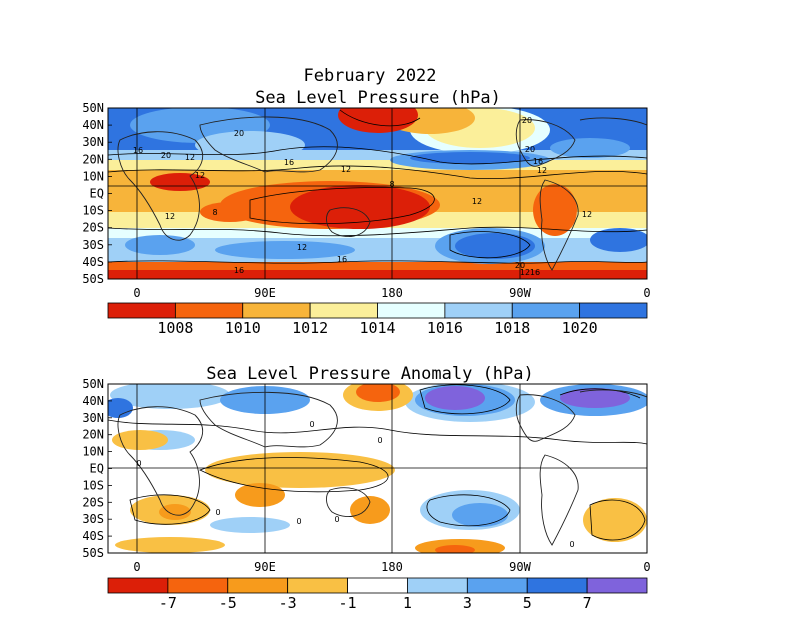 Image resolution: width=800 pixels, height=618 pixels. Describe the element at coordinates (138, 463) in the screenshot. I see `bot-clabel-5: 0` at that location.